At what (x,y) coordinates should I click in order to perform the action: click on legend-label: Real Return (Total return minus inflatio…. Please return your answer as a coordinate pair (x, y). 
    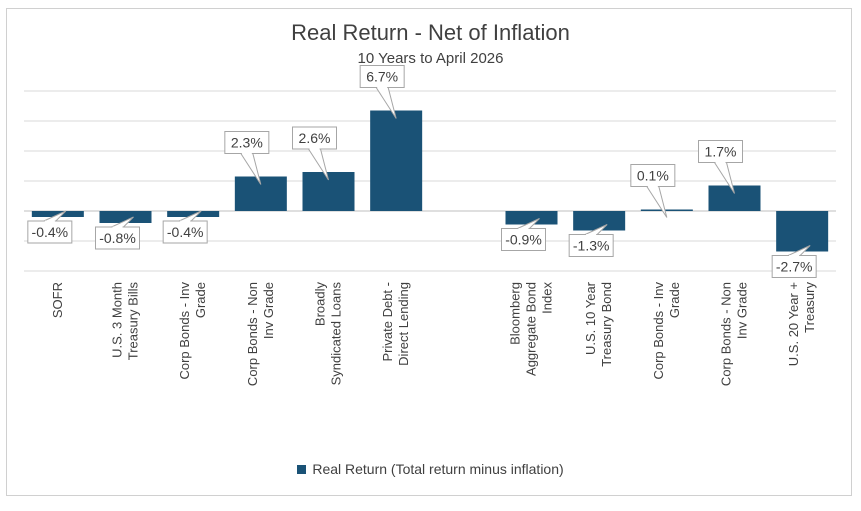
    Looking at the image, I should click on (438, 469).